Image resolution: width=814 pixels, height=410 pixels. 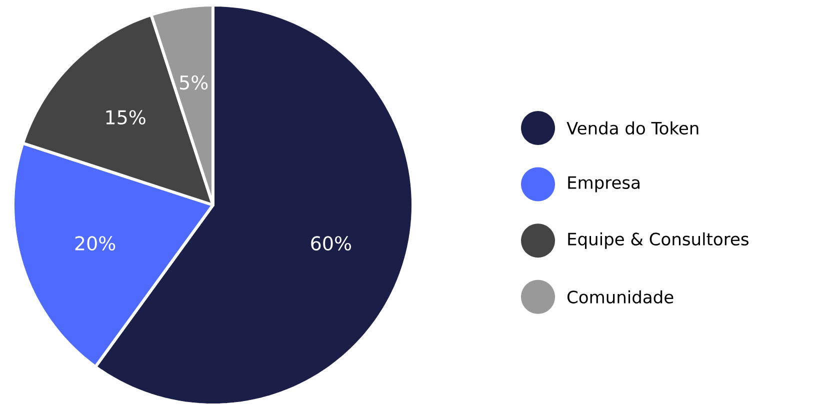 I want to click on legend-label: Equipe & Consultores, so click(x=658, y=240).